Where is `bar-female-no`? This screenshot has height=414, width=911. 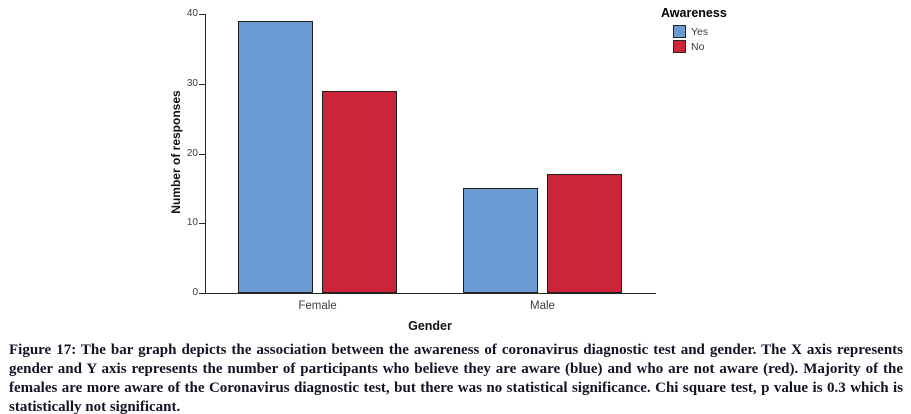 bar-female-no is located at coordinates (359, 191).